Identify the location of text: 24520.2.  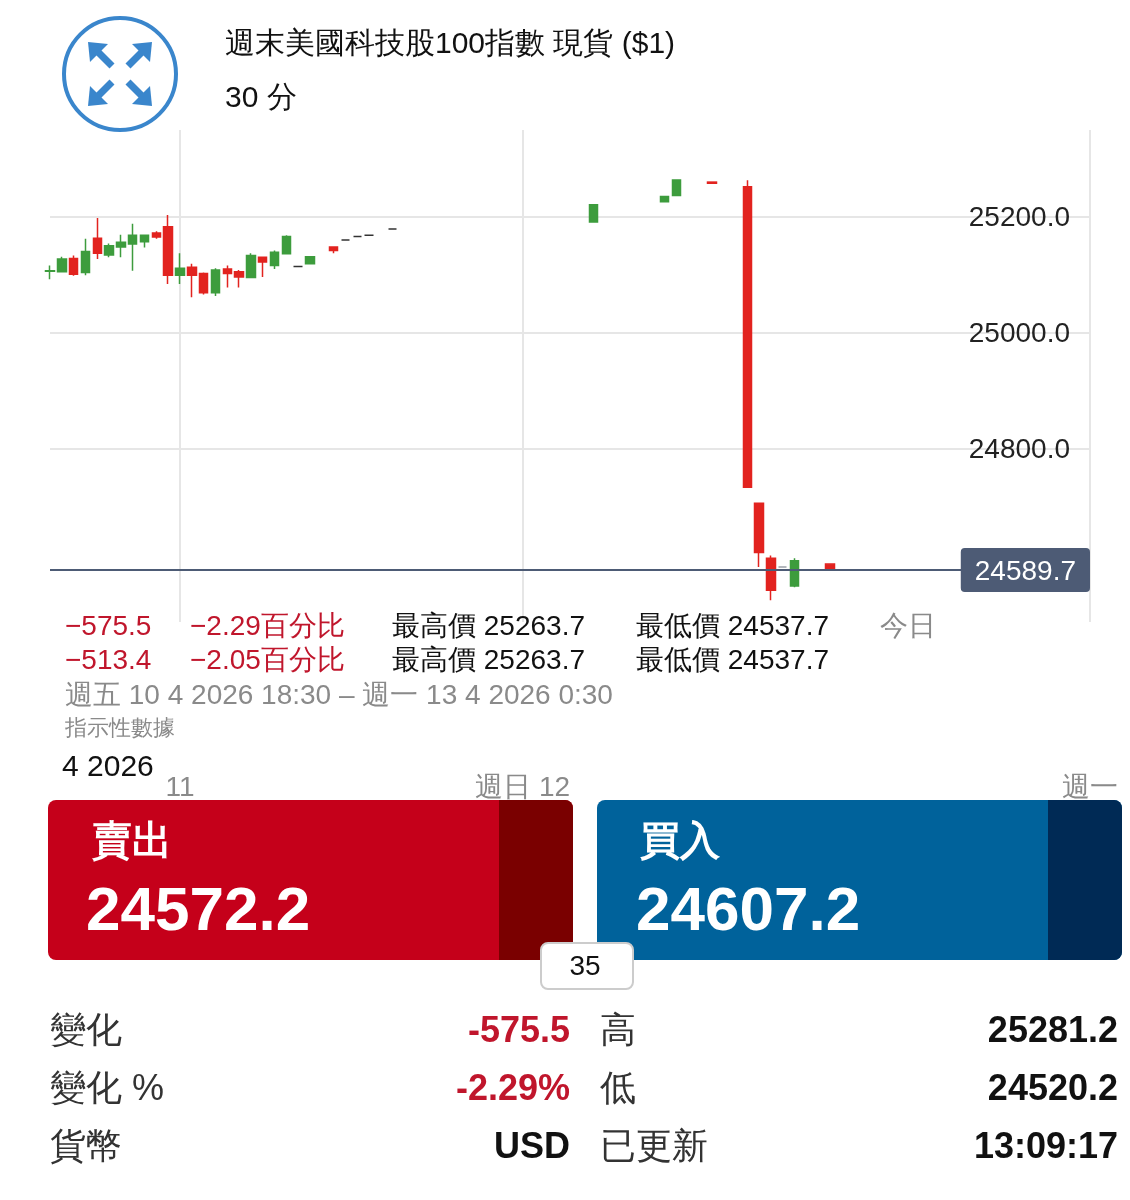
(1052, 1087).